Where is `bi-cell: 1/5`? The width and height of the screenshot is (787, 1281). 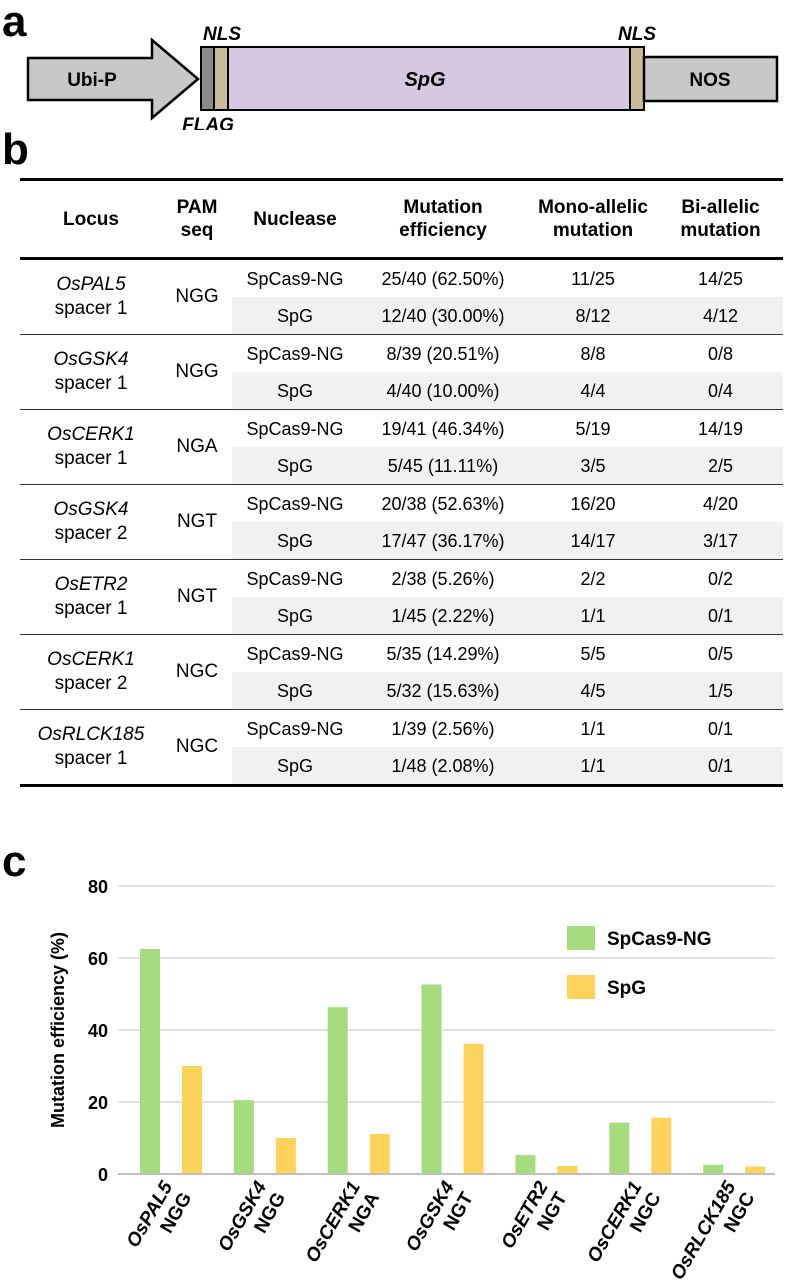
bi-cell: 1/5 is located at coordinates (720, 691).